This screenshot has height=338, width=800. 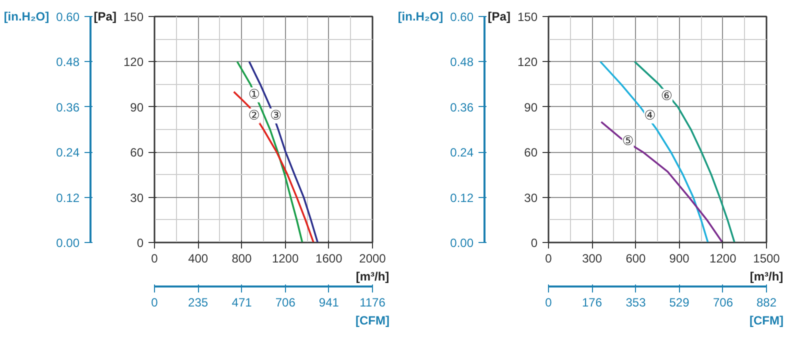 What do you see at coordinates (636, 259) in the screenshot?
I see `x-tick-label: 600` at bounding box center [636, 259].